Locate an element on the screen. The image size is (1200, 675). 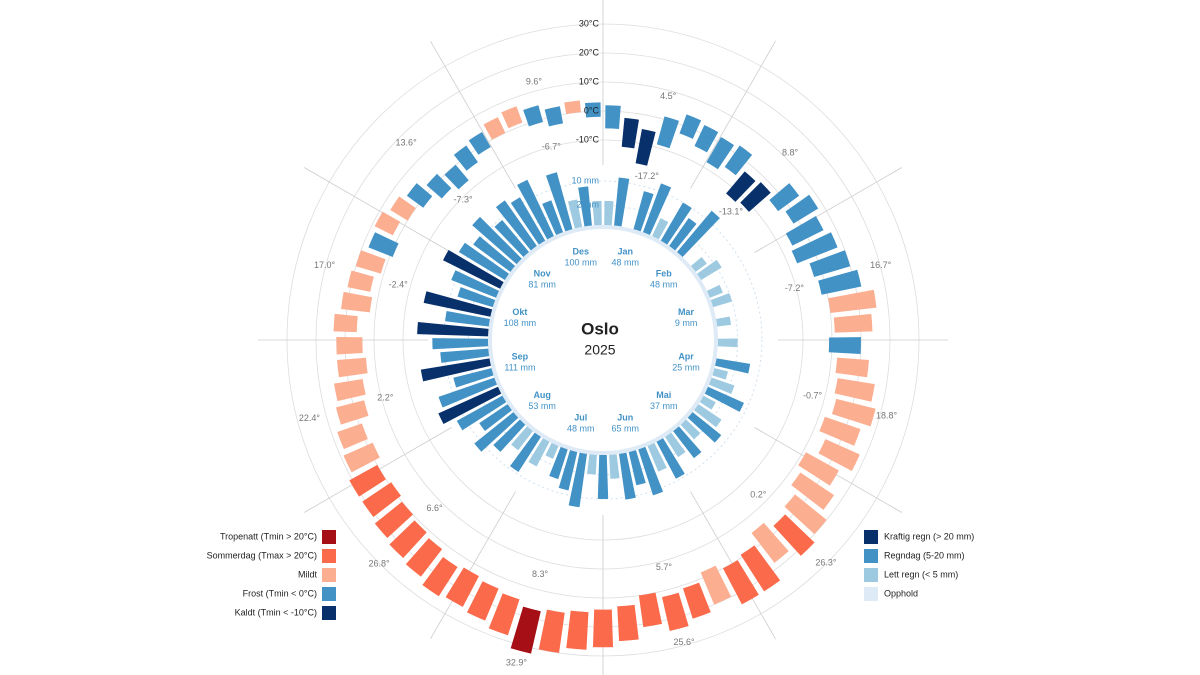
month-tmax: 26.8° is located at coordinates (379, 563).